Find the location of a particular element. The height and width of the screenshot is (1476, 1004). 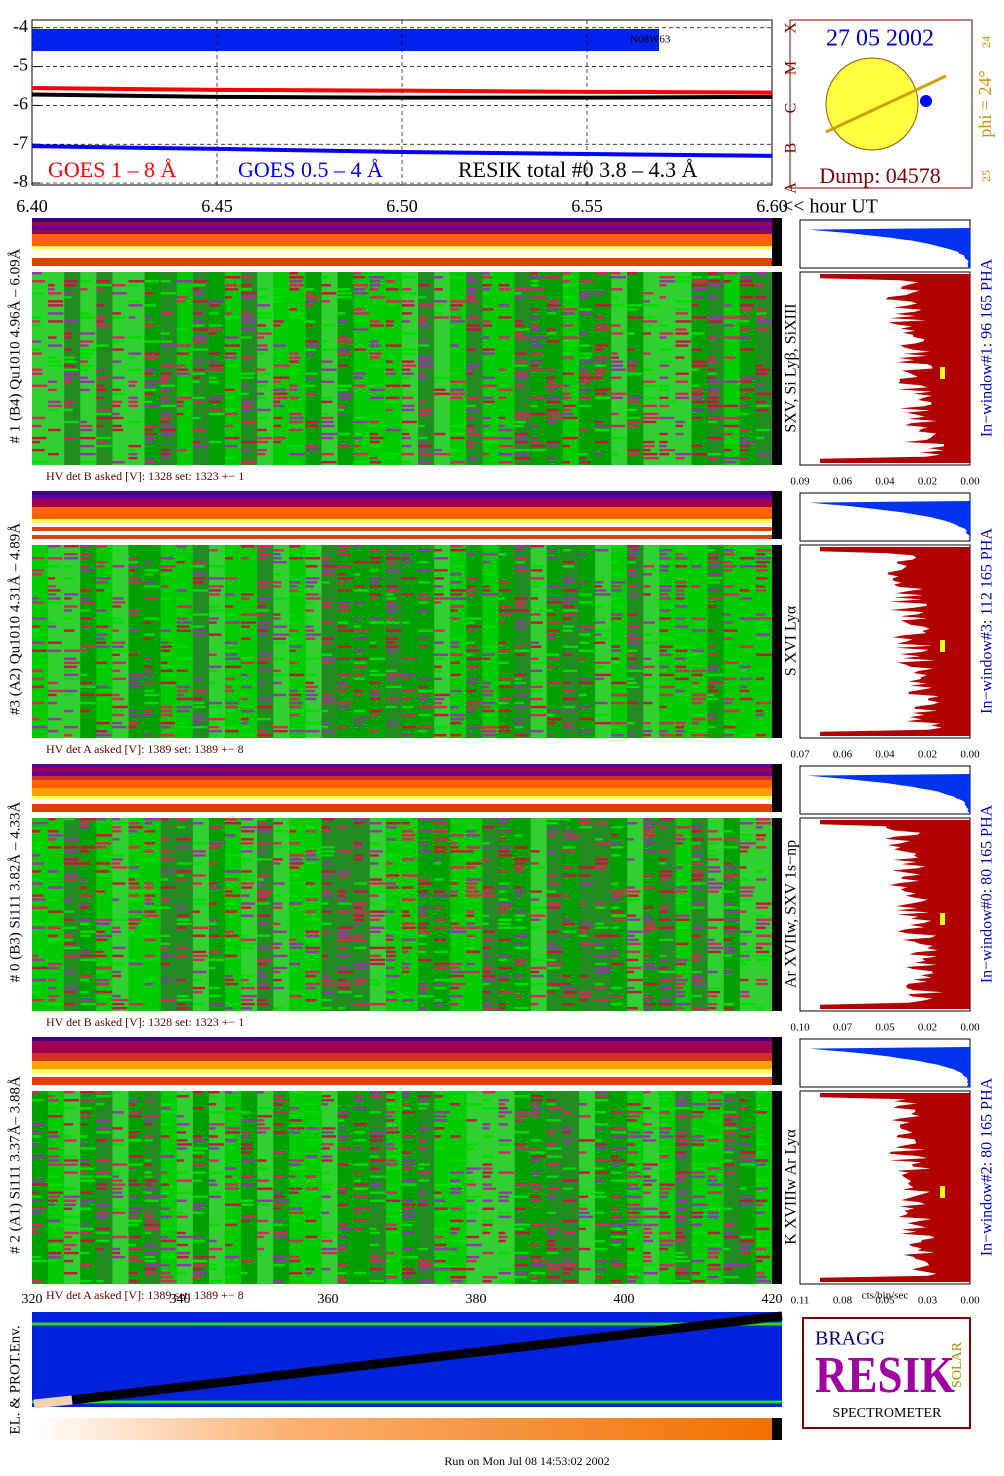

hist-tick-label: 0.00 is located at coordinates (970, 1028).